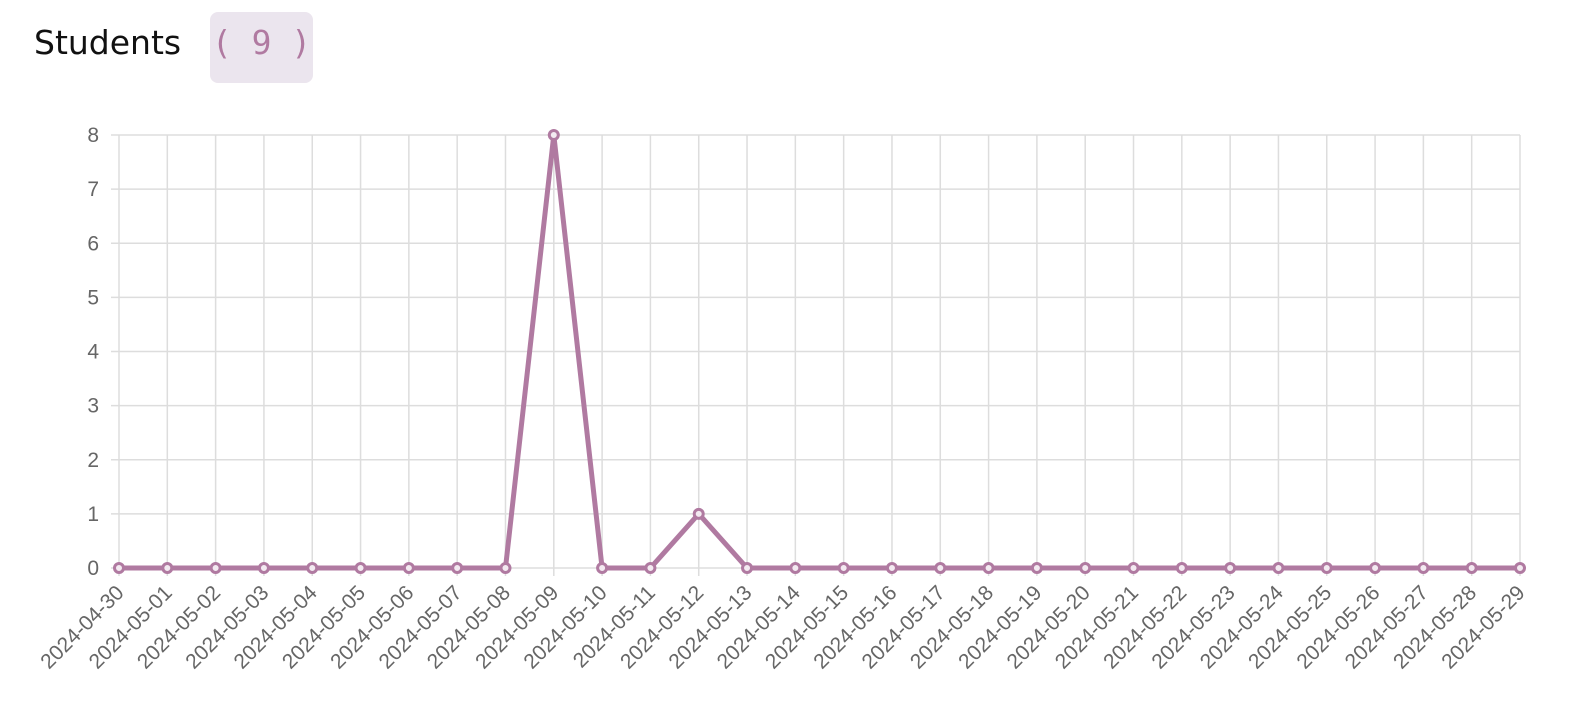 The width and height of the screenshot is (1582, 726). Describe the element at coordinates (93, 568) in the screenshot. I see `y-tick-label: 0` at that location.